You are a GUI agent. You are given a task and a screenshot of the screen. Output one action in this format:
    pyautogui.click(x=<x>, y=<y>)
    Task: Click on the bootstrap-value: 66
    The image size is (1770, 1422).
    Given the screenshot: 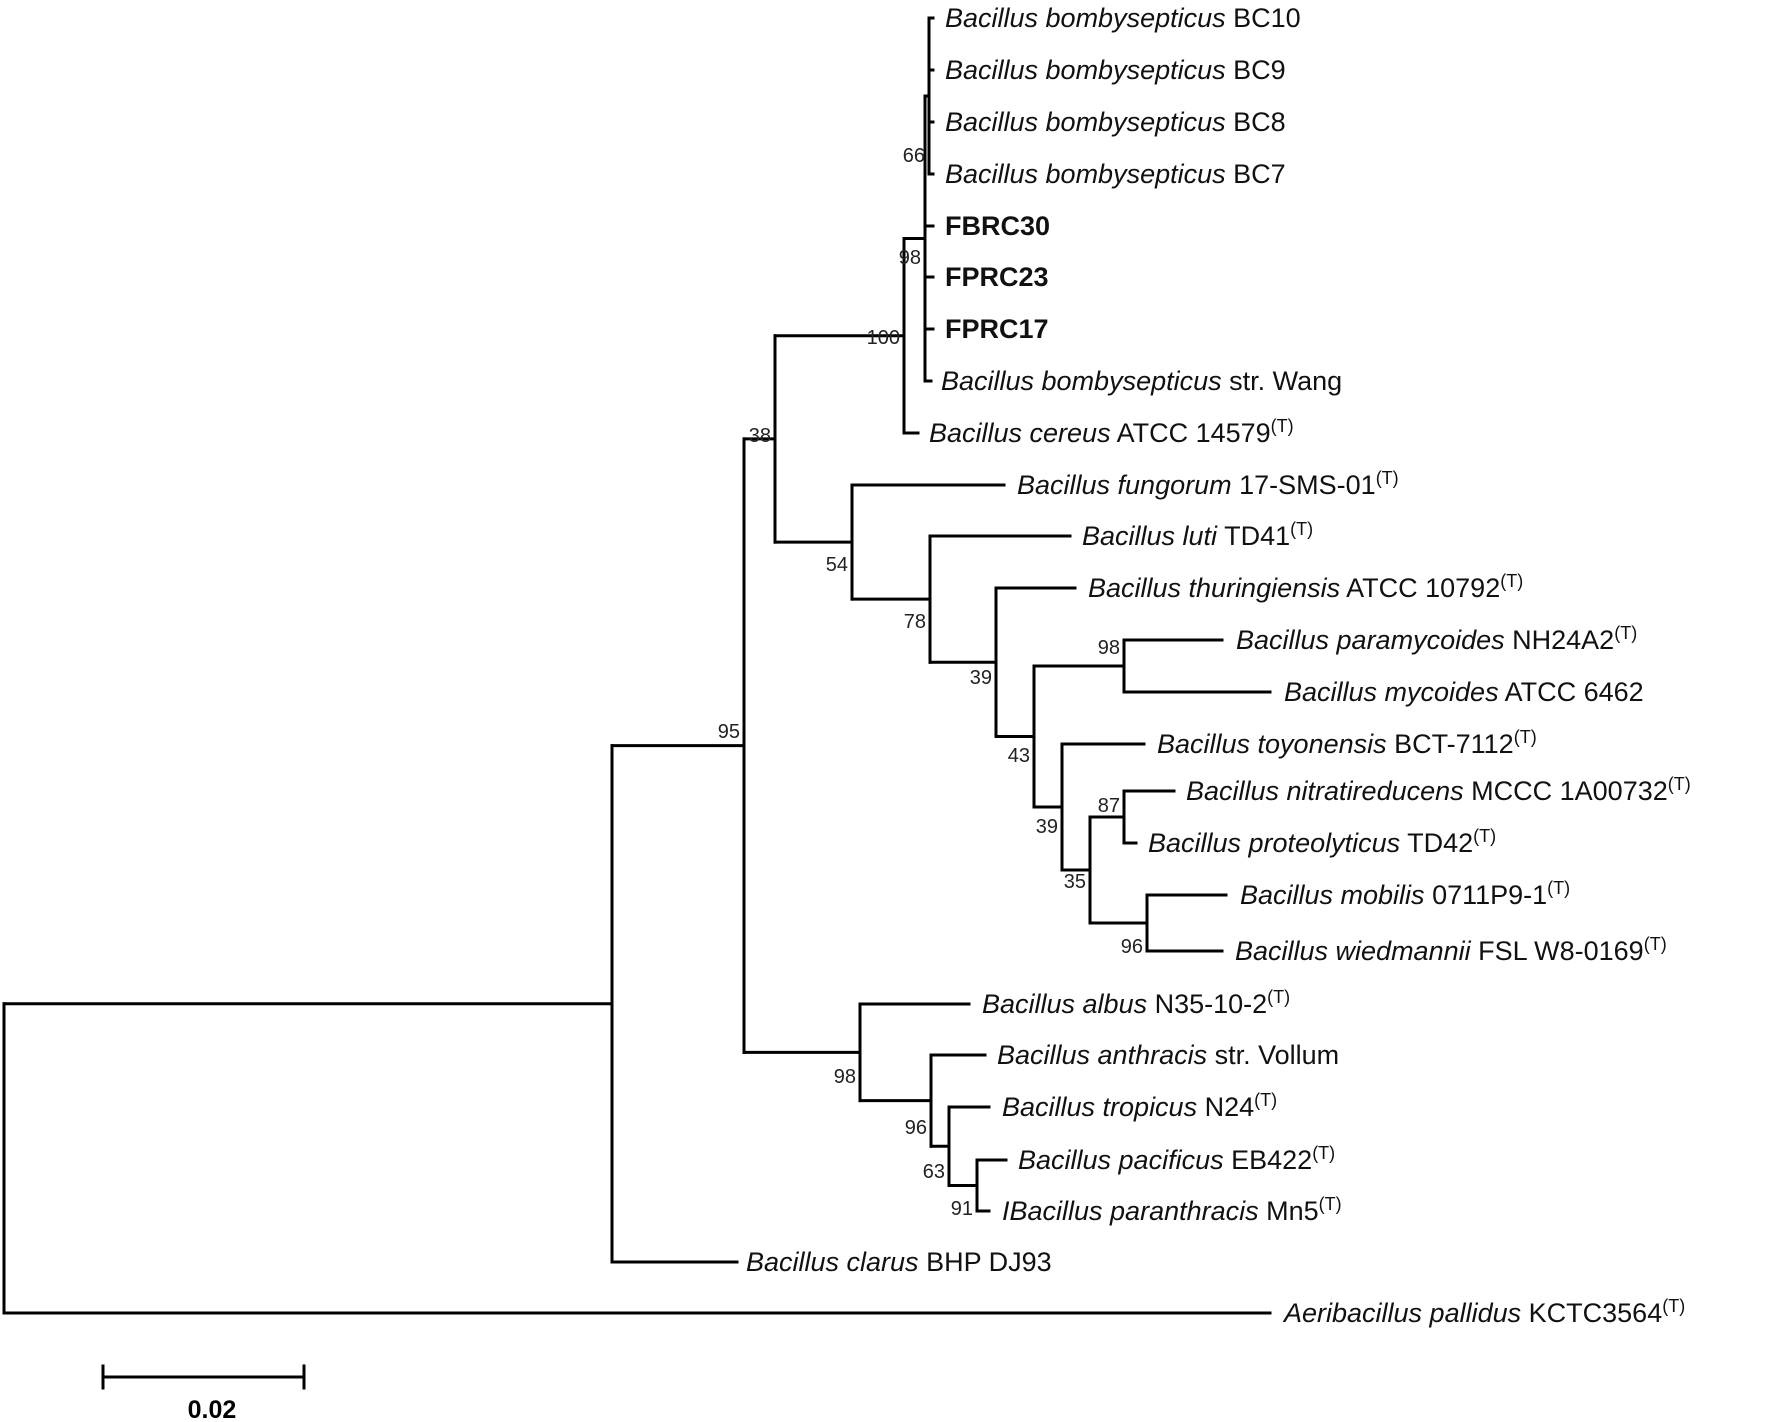 What is the action you would take?
    pyautogui.click(x=914, y=156)
    